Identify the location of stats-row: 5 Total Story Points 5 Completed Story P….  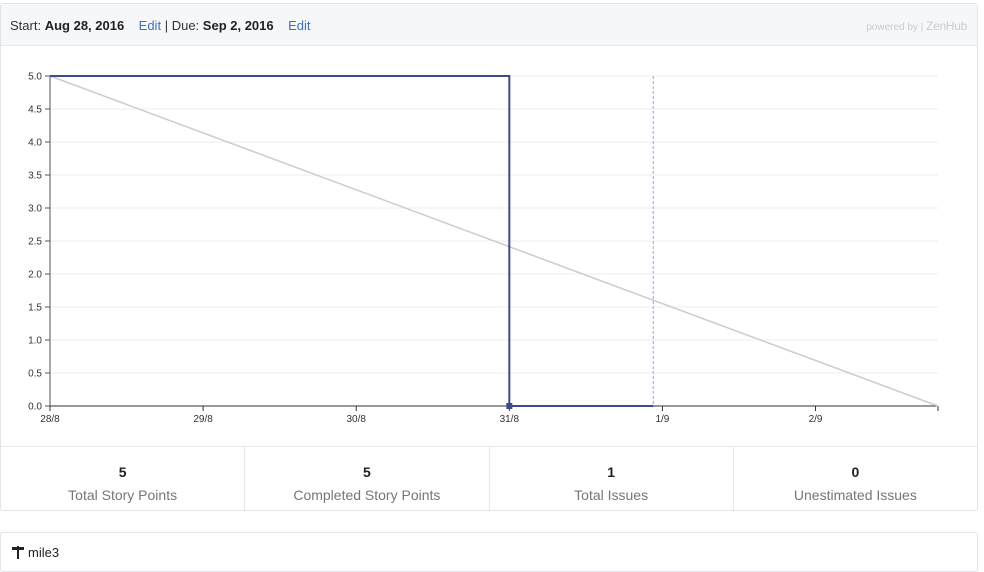
(489, 479).